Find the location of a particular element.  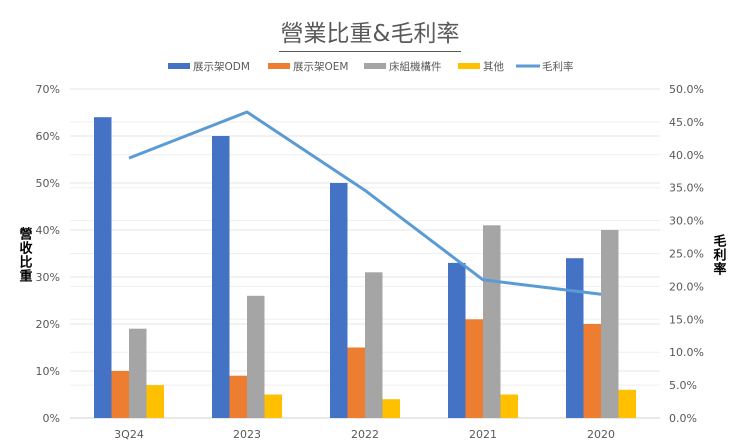

y2-tick-label: 45.0% is located at coordinates (686, 122).